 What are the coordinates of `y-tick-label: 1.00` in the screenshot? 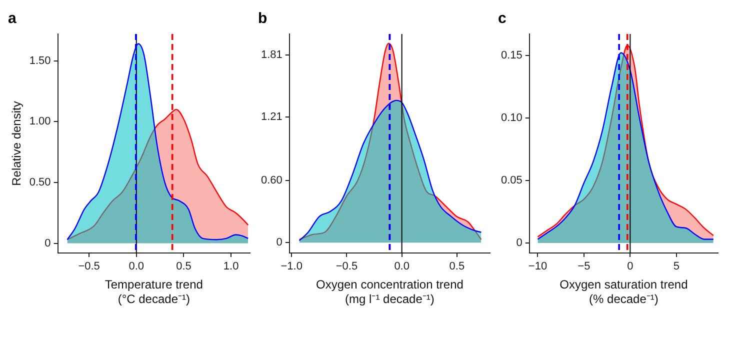 It's located at (40, 122).